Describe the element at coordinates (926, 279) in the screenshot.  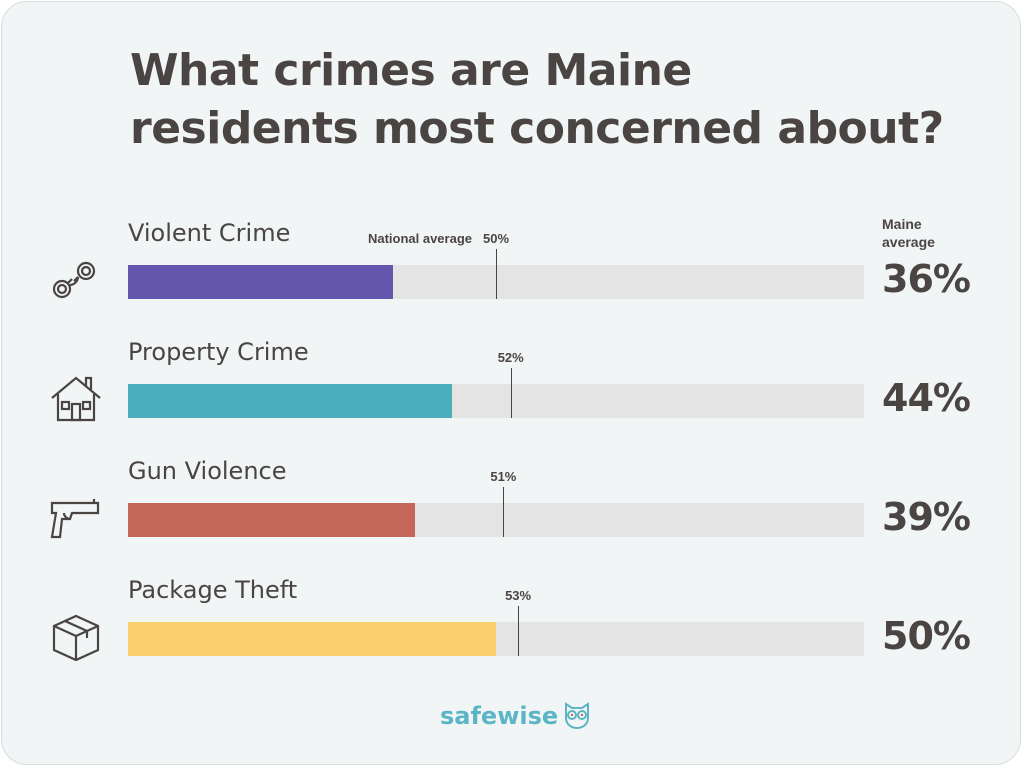
I see `maine-average-value: 36%` at that location.